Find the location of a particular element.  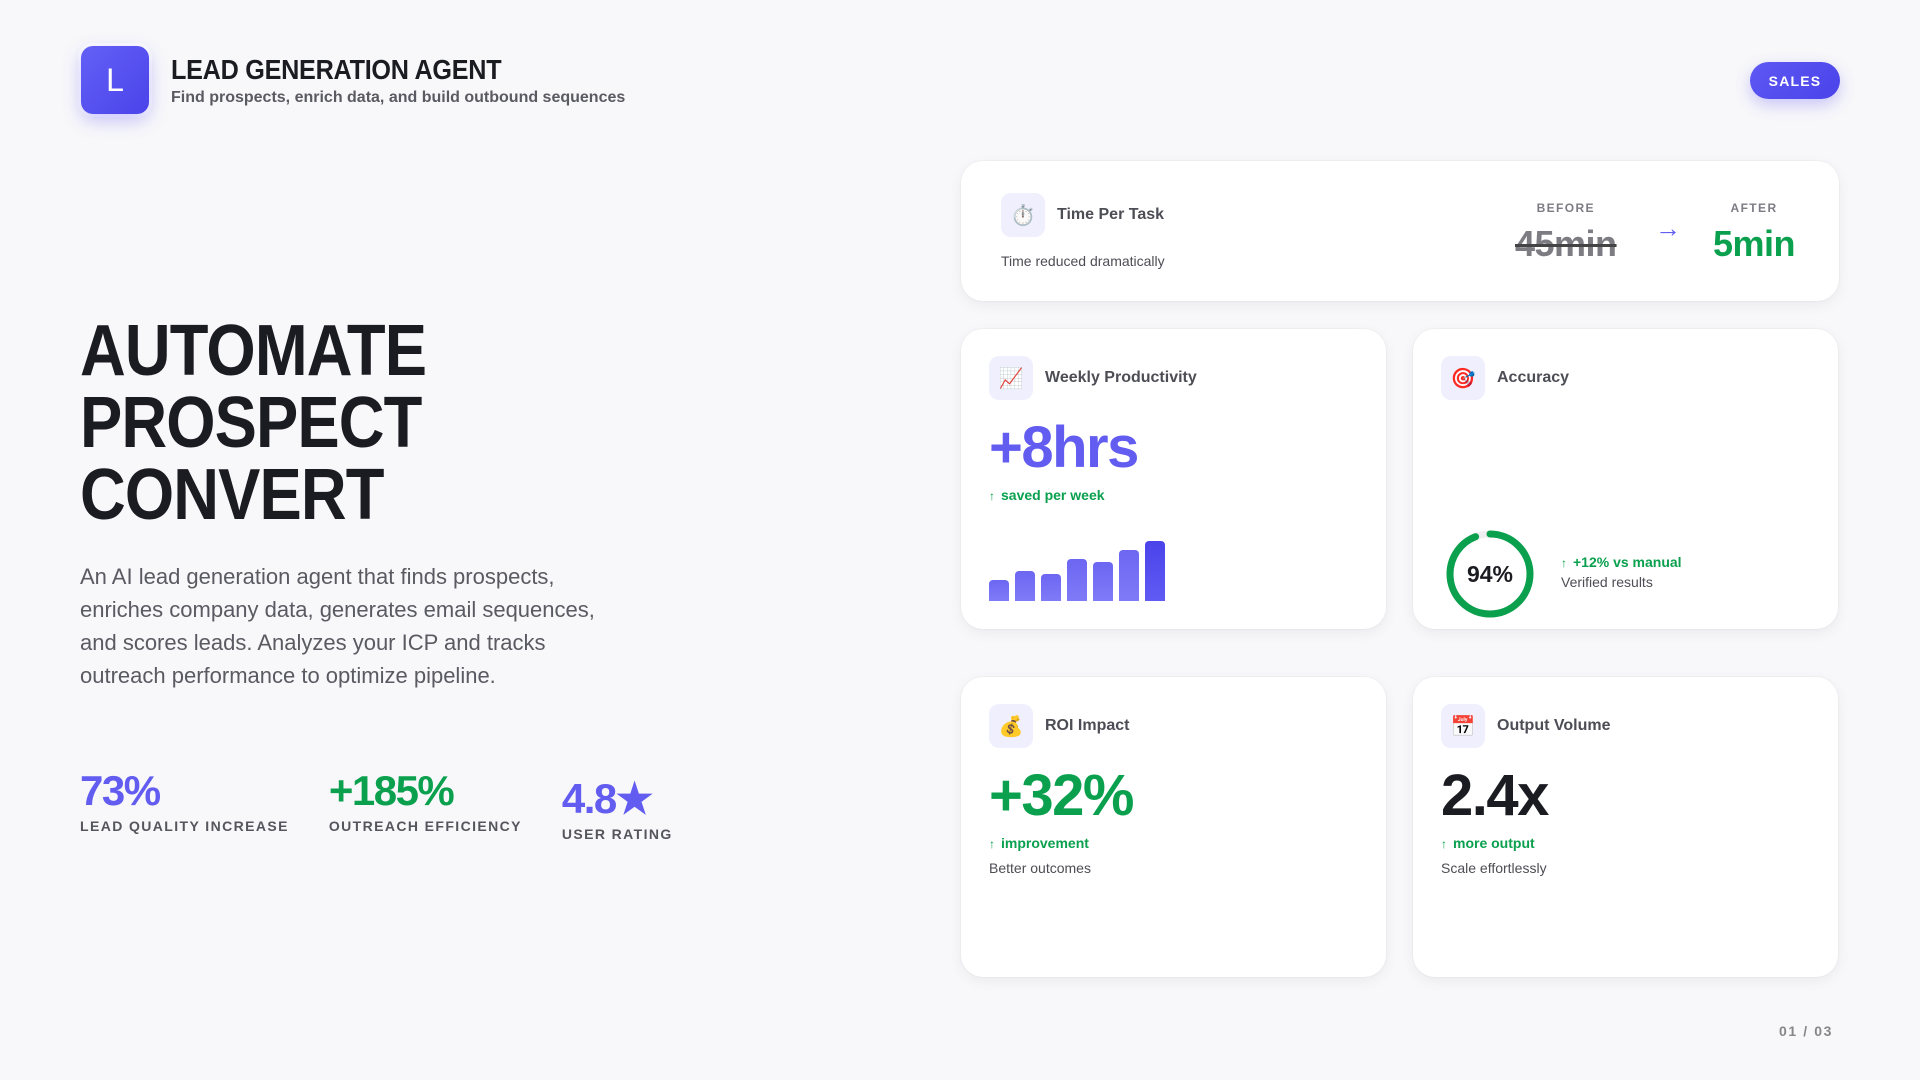

metric-value: +8hrs is located at coordinates (1064, 447).